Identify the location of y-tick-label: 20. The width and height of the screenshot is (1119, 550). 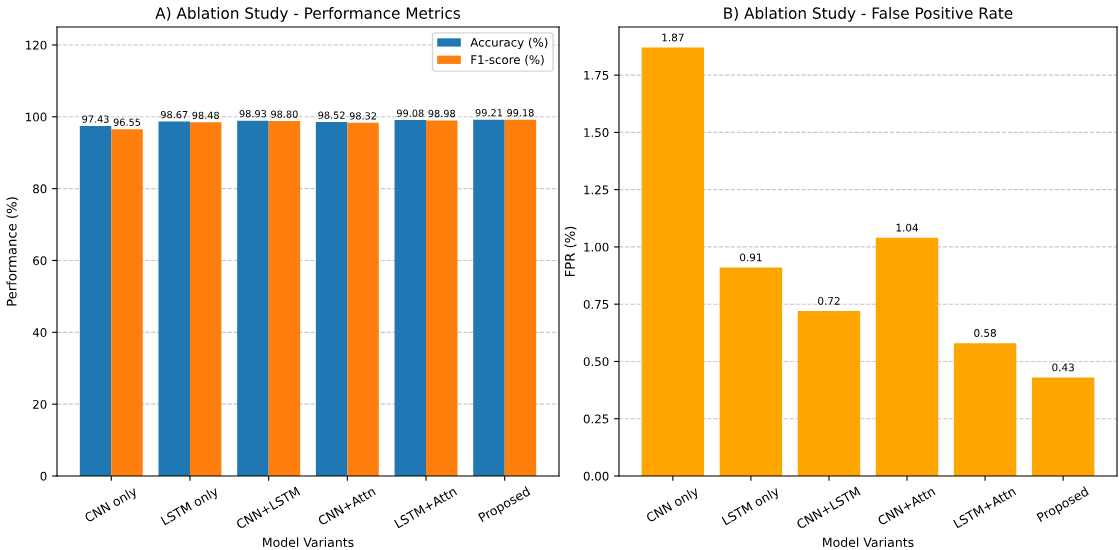
(40, 404).